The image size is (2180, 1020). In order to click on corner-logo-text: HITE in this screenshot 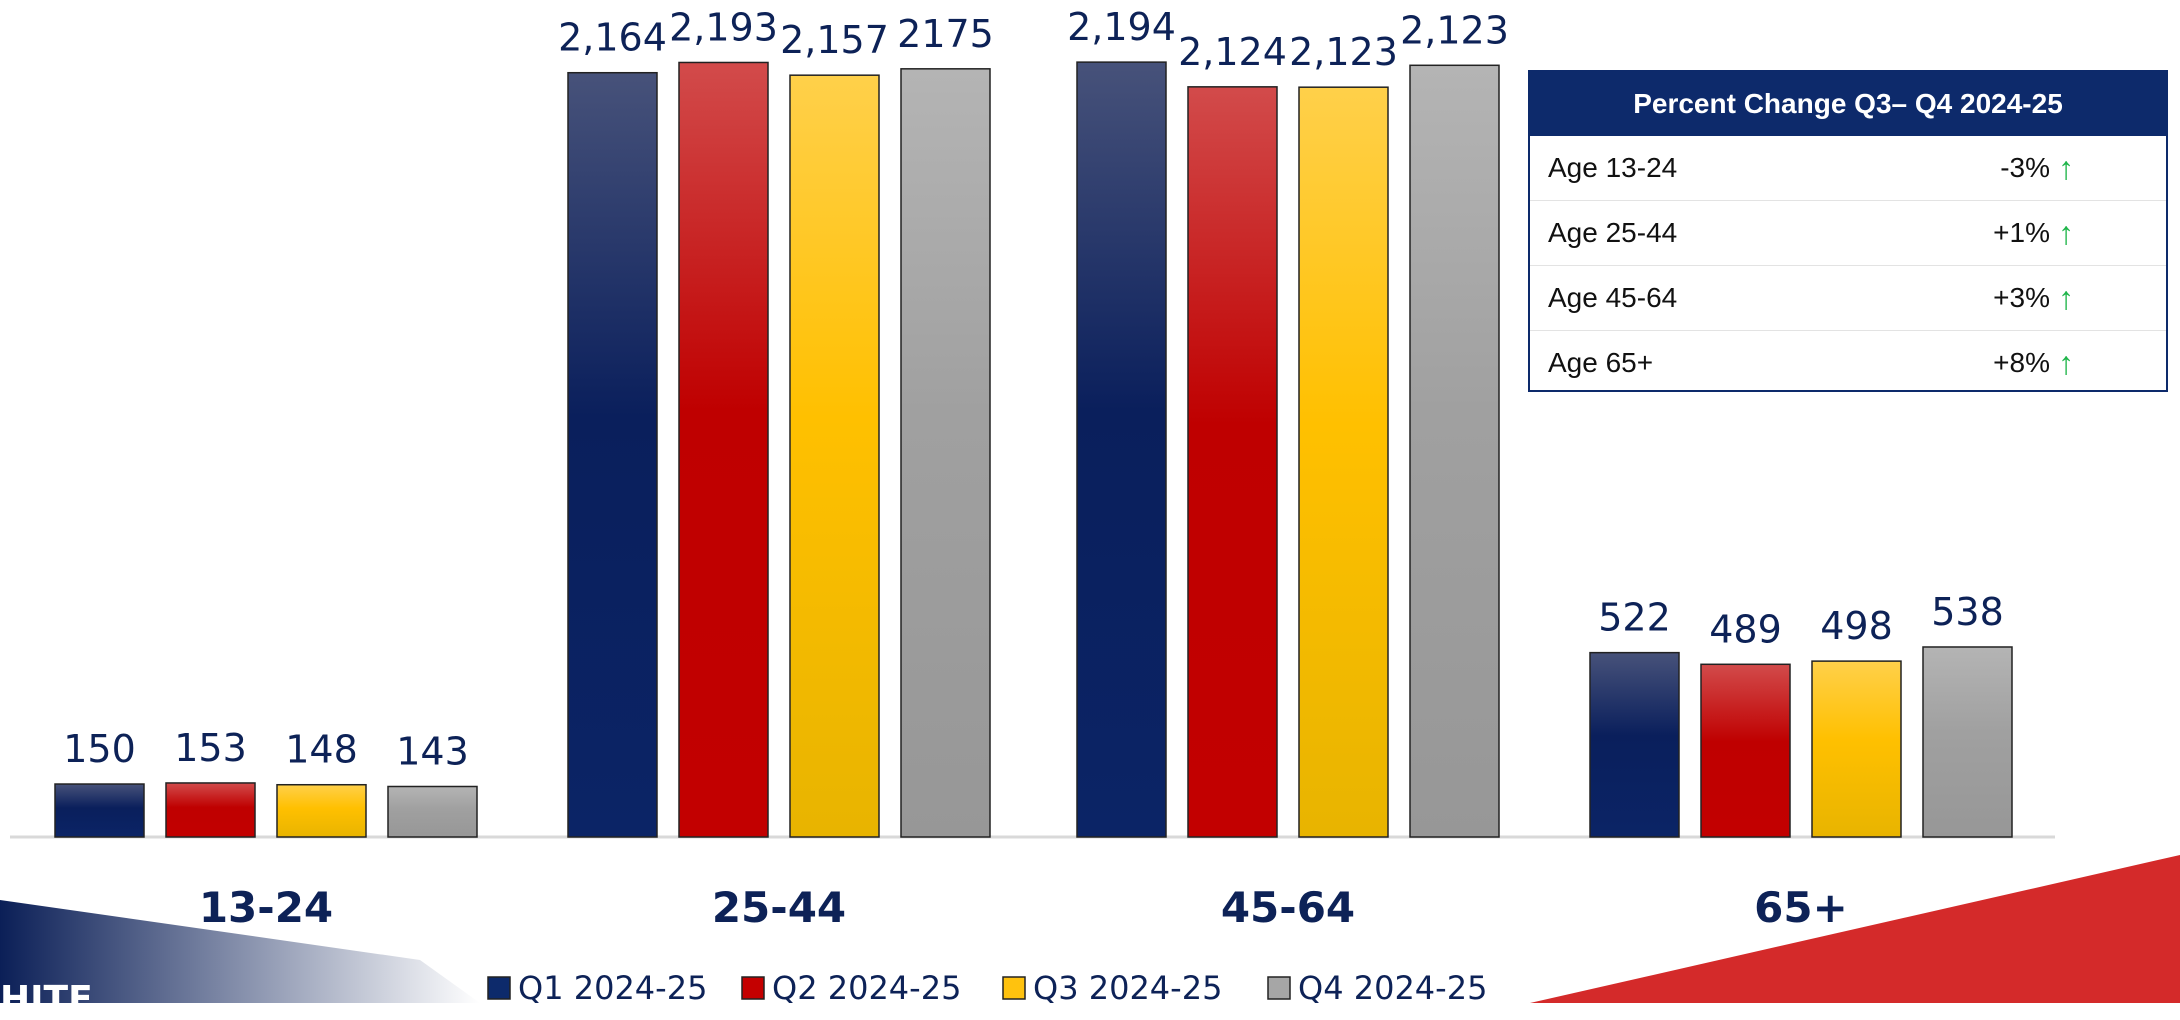, I will do `click(46, 999)`.